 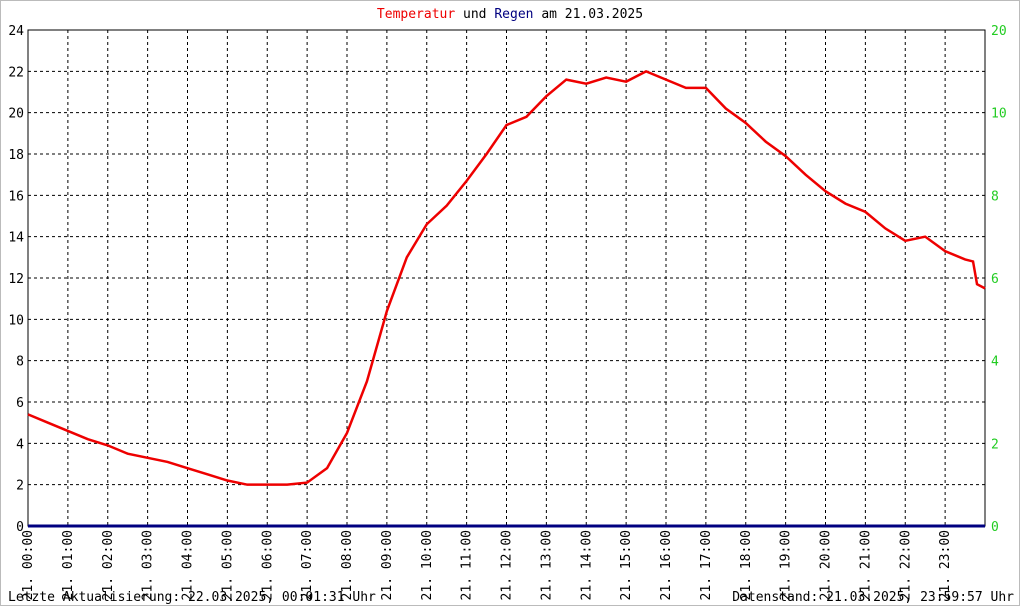 I want to click on y-tick-label: 24, so click(x=16, y=31).